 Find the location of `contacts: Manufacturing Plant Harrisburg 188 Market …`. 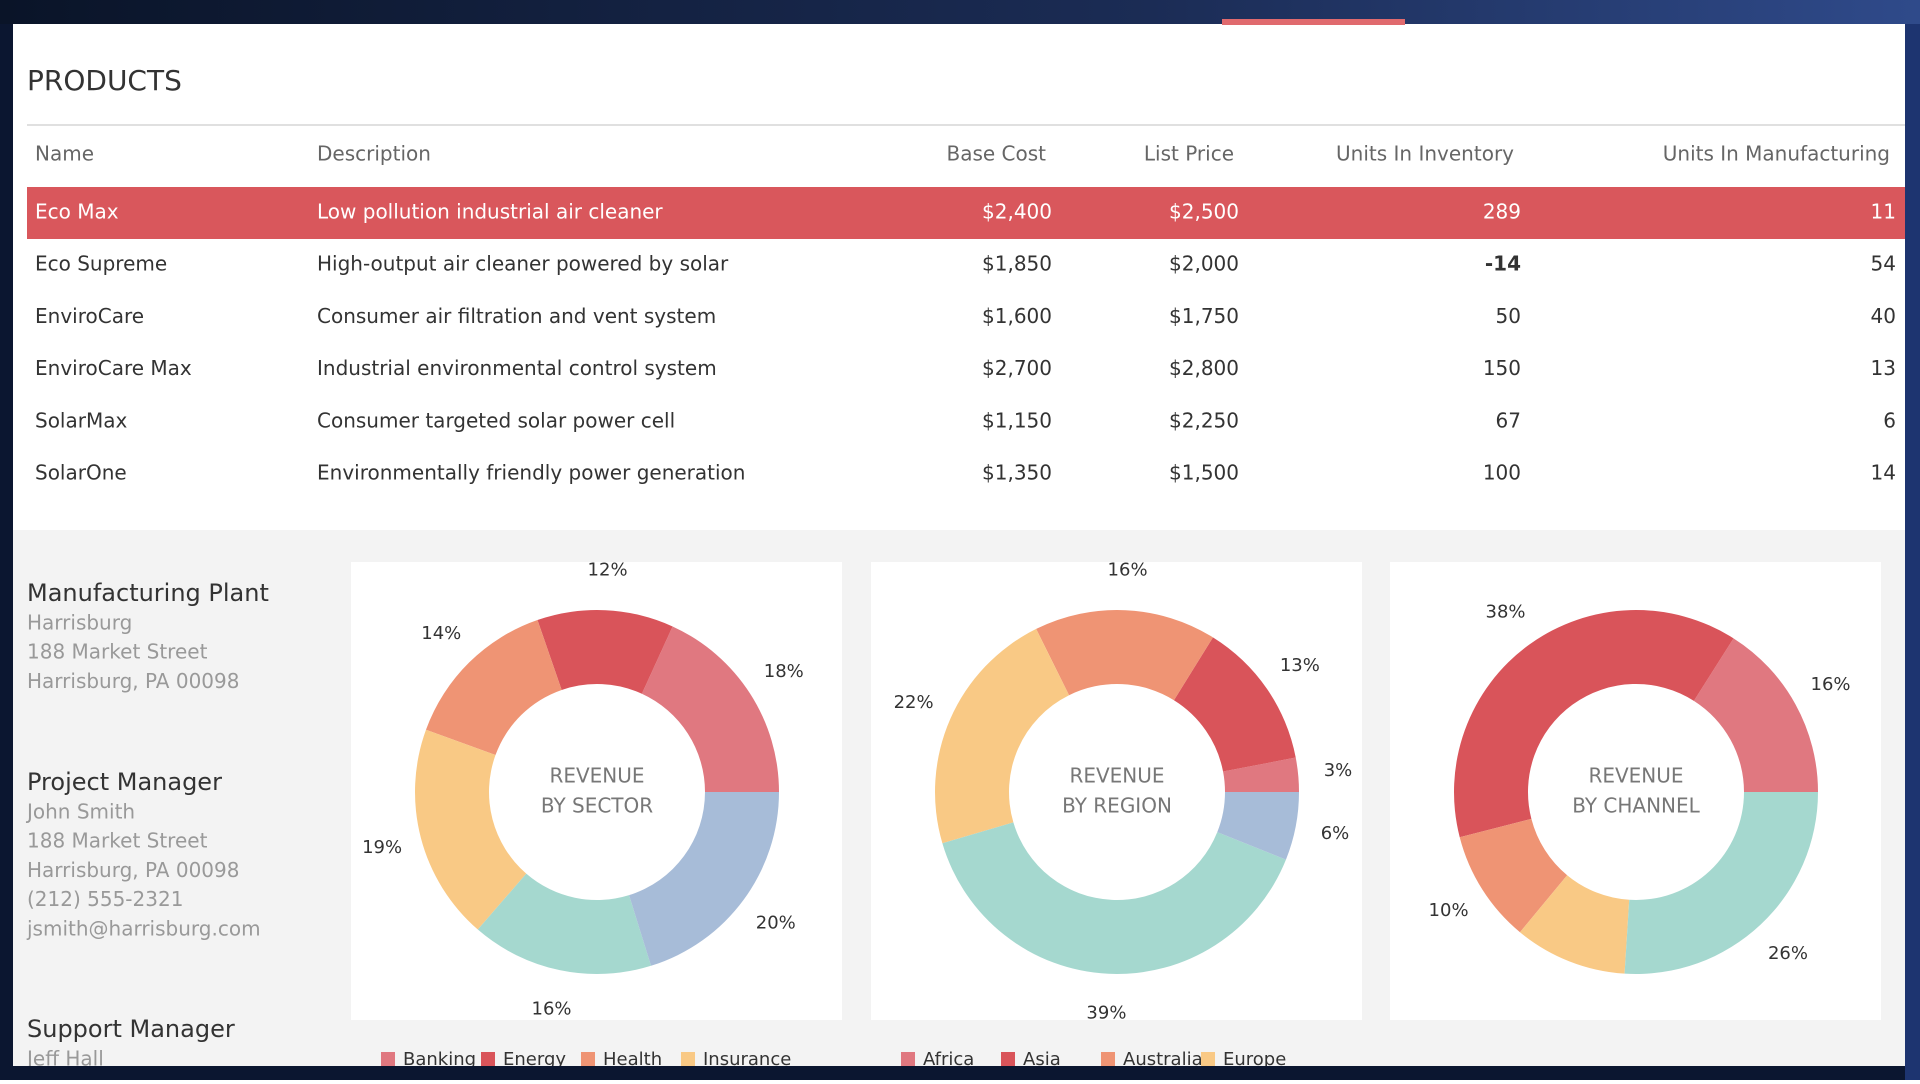

contacts: Manufacturing Plant Harrisburg 188 Market … is located at coordinates (147, 825).